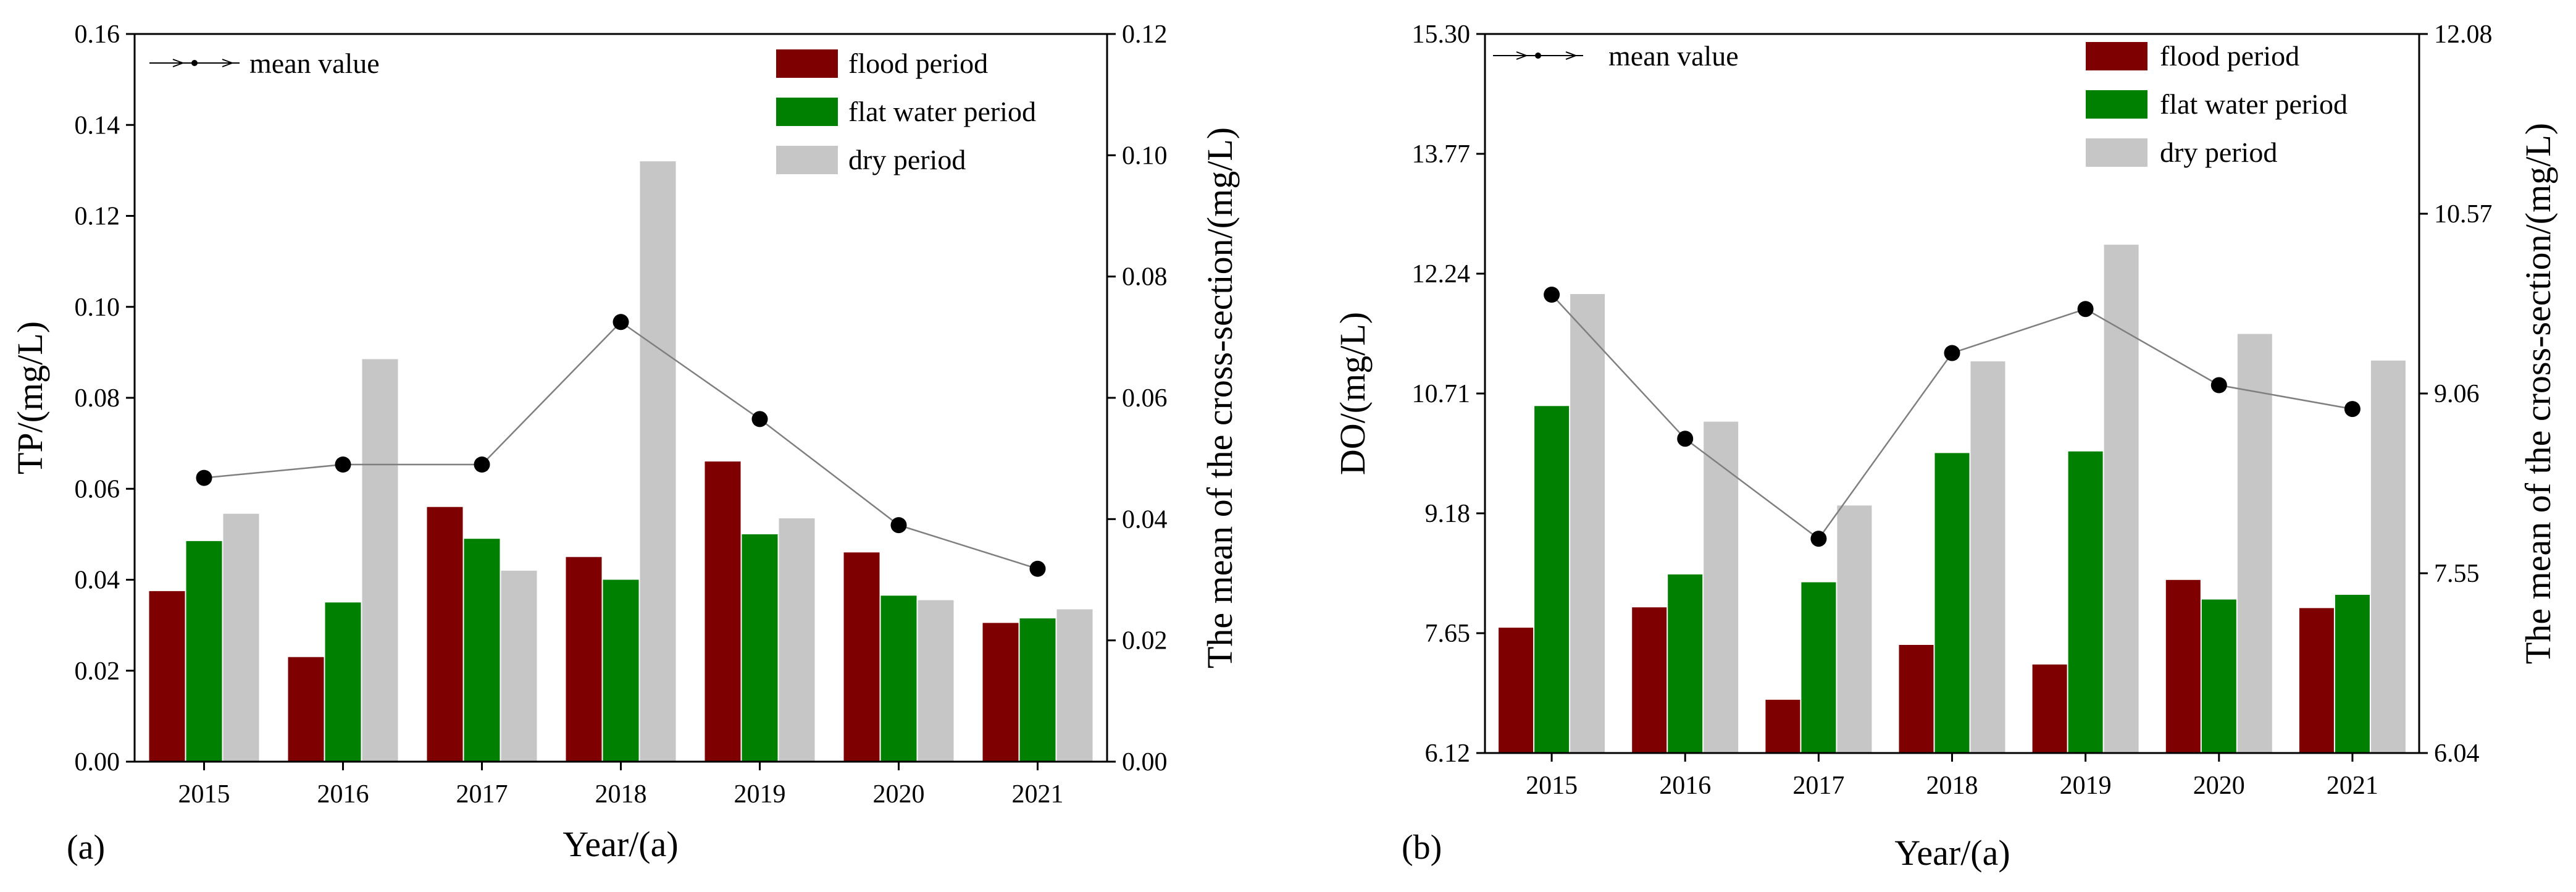 Image resolution: width=2576 pixels, height=892 pixels. What do you see at coordinates (871, 159) in the screenshot?
I see `panel-a-legend-dry: dry period` at bounding box center [871, 159].